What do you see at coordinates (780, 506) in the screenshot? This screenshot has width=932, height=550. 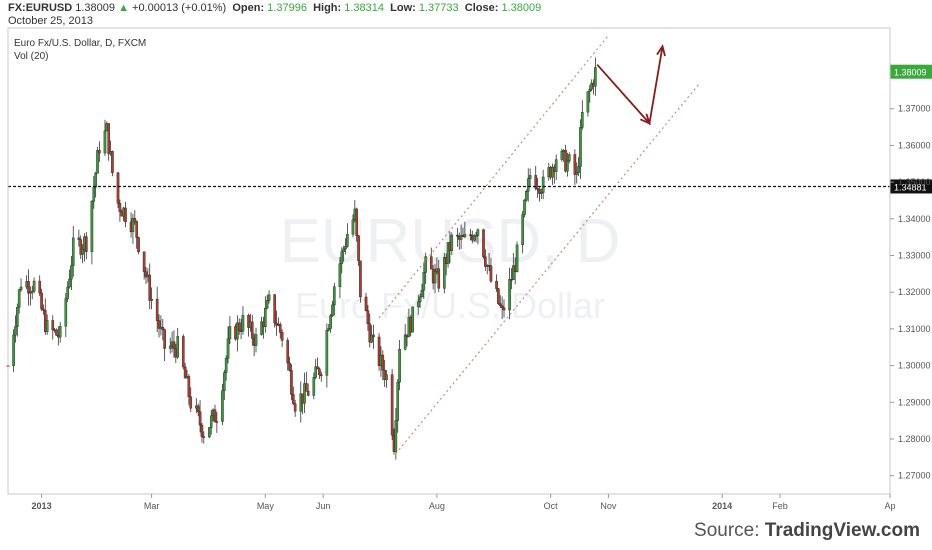 I see `x-tick-label: Feb` at bounding box center [780, 506].